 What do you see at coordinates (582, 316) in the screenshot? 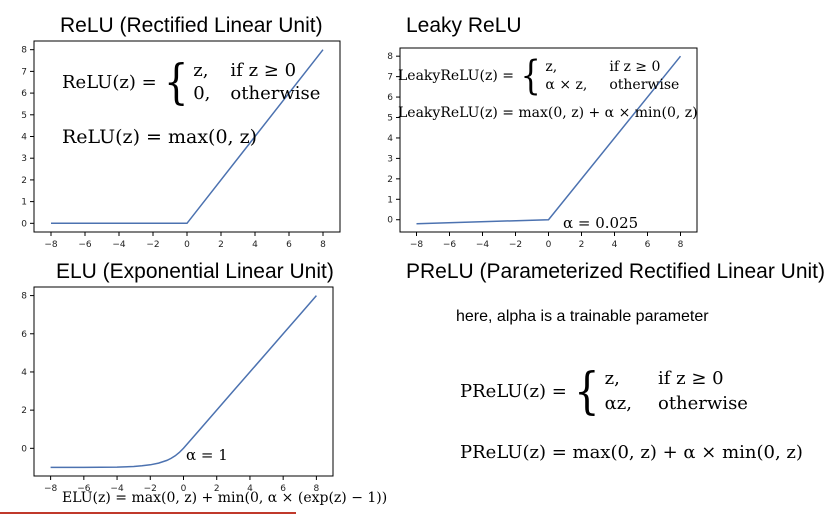
I see `prelu-subtitle: here, alpha is a trainable parameter` at bounding box center [582, 316].